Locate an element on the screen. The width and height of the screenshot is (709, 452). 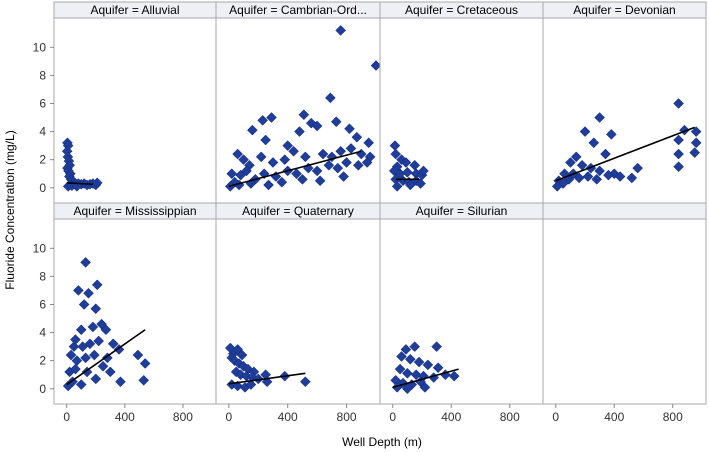
panel-5: Aquifer = Mississippian is located at coordinates (135, 303).